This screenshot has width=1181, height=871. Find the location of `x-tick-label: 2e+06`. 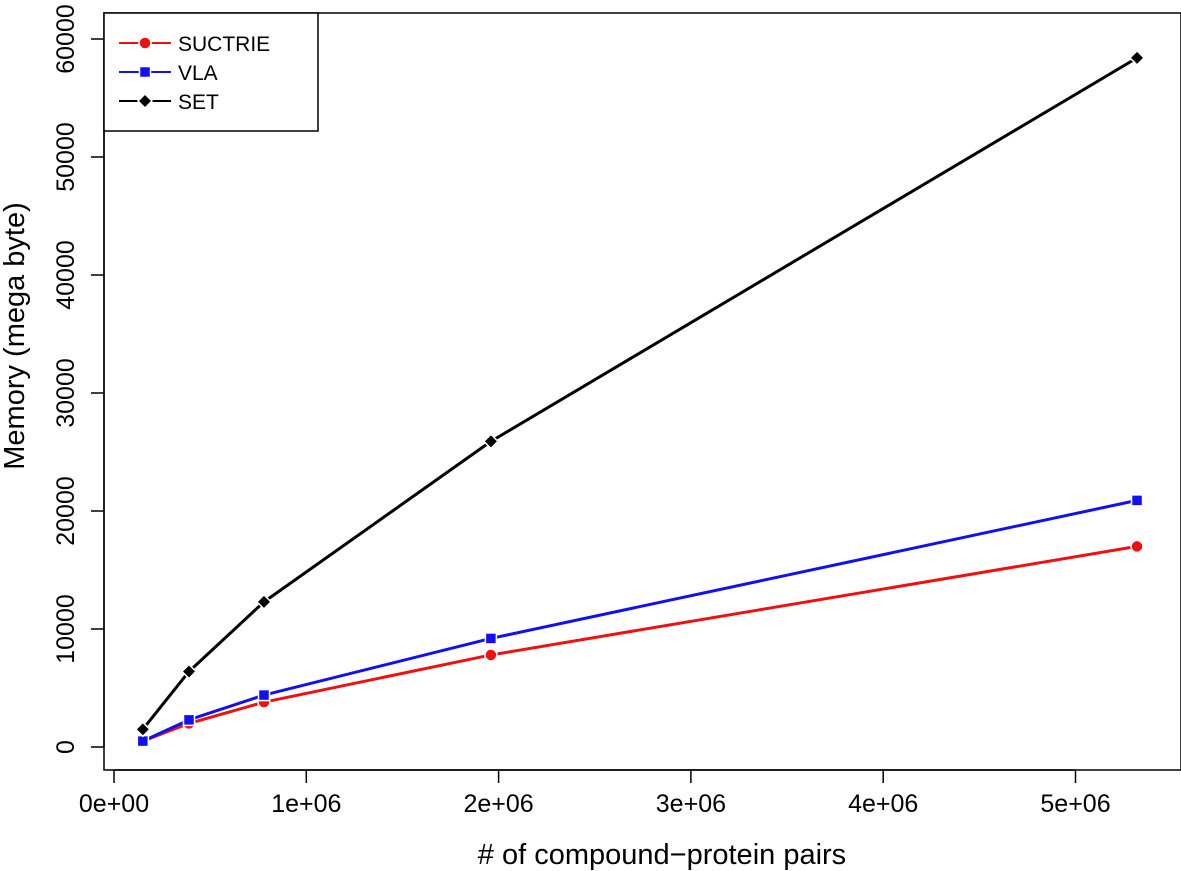

x-tick-label: 2e+06 is located at coordinates (498, 804).